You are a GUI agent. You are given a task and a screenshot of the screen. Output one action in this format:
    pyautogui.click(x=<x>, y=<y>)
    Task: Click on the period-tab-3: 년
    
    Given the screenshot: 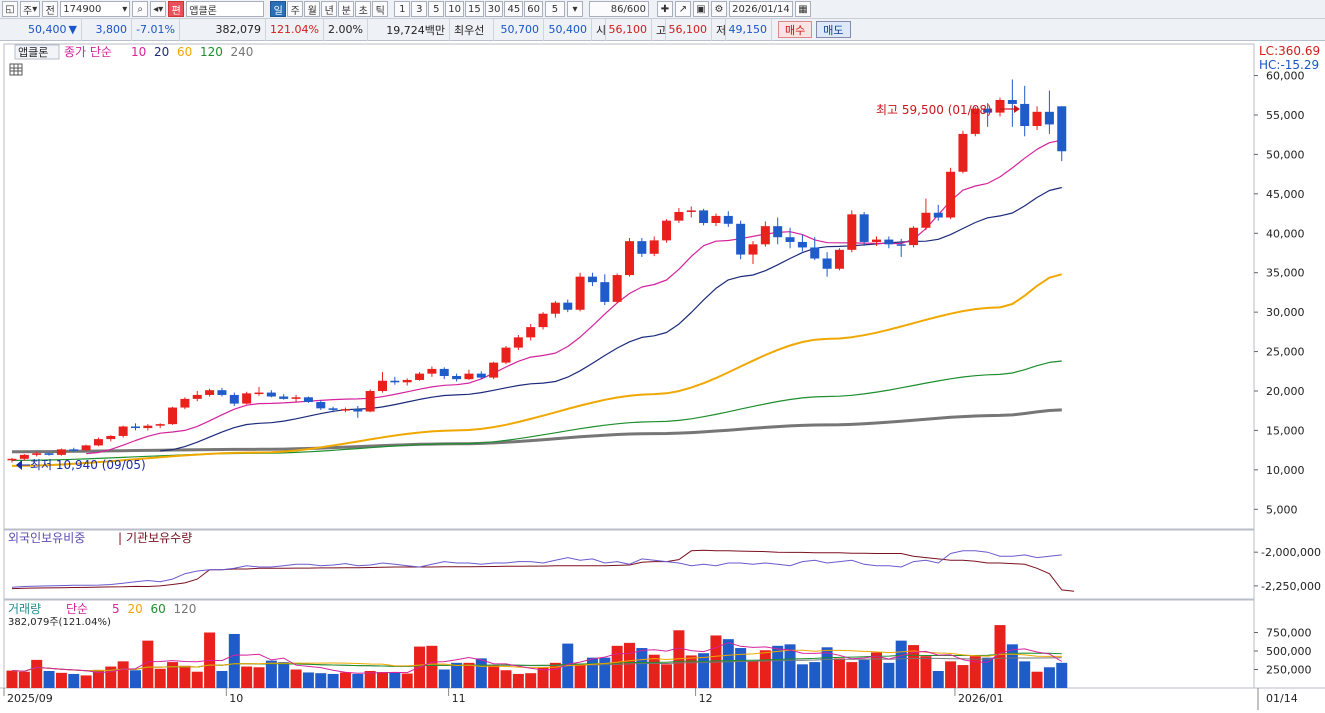 What is the action you would take?
    pyautogui.click(x=329, y=9)
    